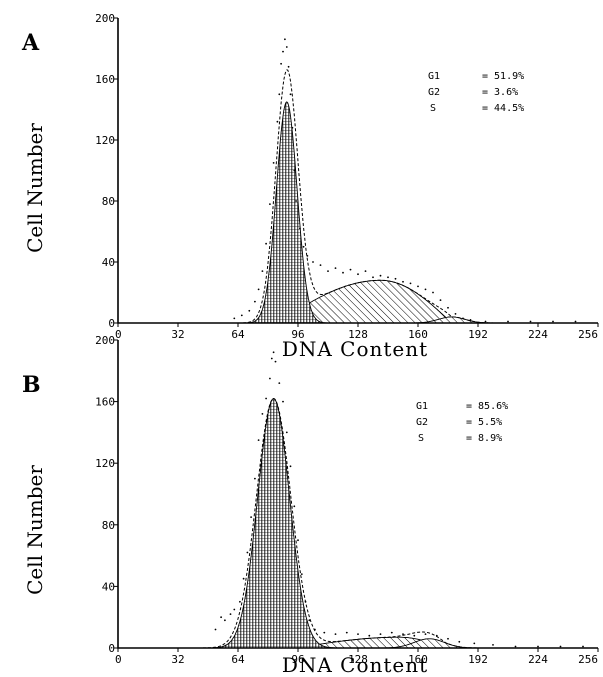 This screenshot has height=677, width=603. I want to click on x-tick-label: 256, so click(588, 334).